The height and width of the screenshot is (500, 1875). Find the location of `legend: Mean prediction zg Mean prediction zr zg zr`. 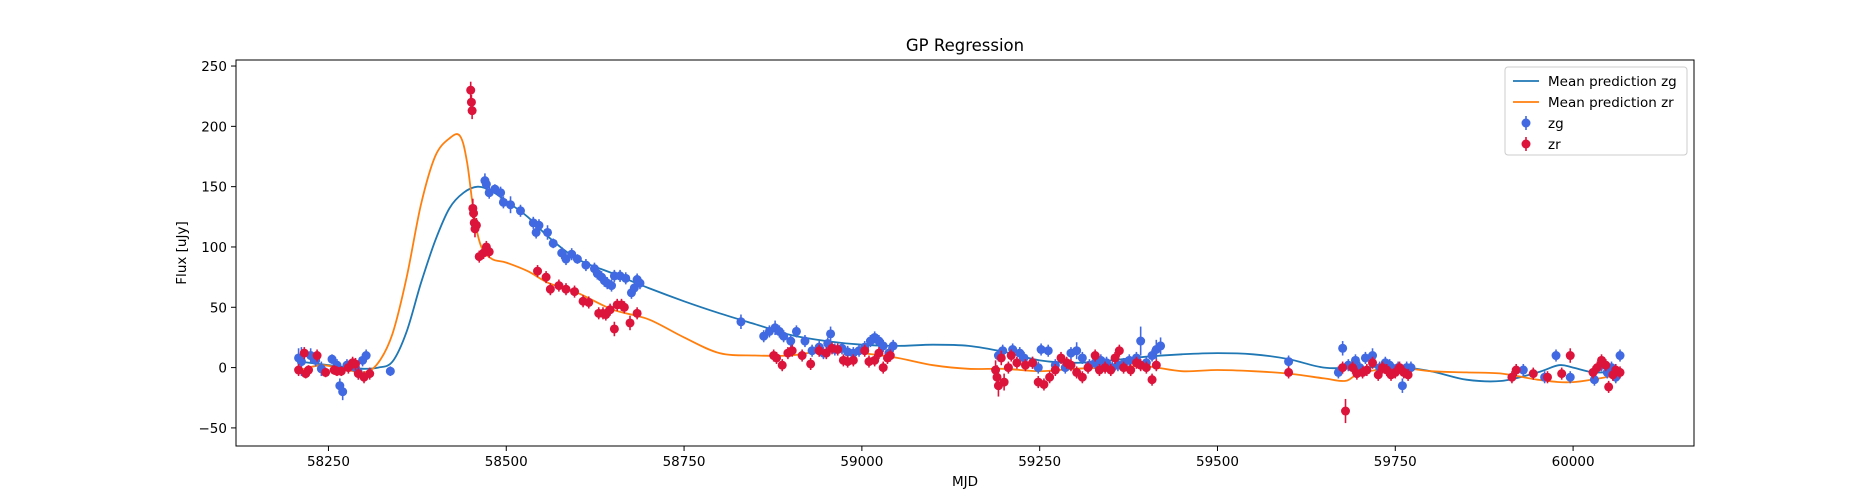

legend: Mean prediction zg Mean prediction zr zg zr is located at coordinates (1596, 111).